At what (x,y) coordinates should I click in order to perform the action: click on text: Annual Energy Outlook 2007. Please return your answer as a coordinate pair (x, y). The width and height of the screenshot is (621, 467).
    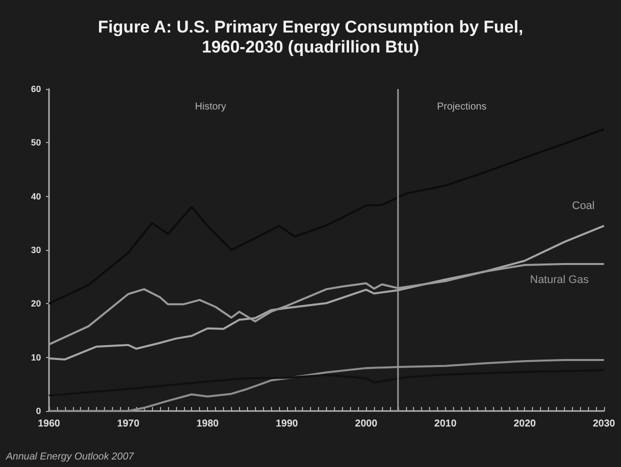
    Looking at the image, I should click on (69, 457).